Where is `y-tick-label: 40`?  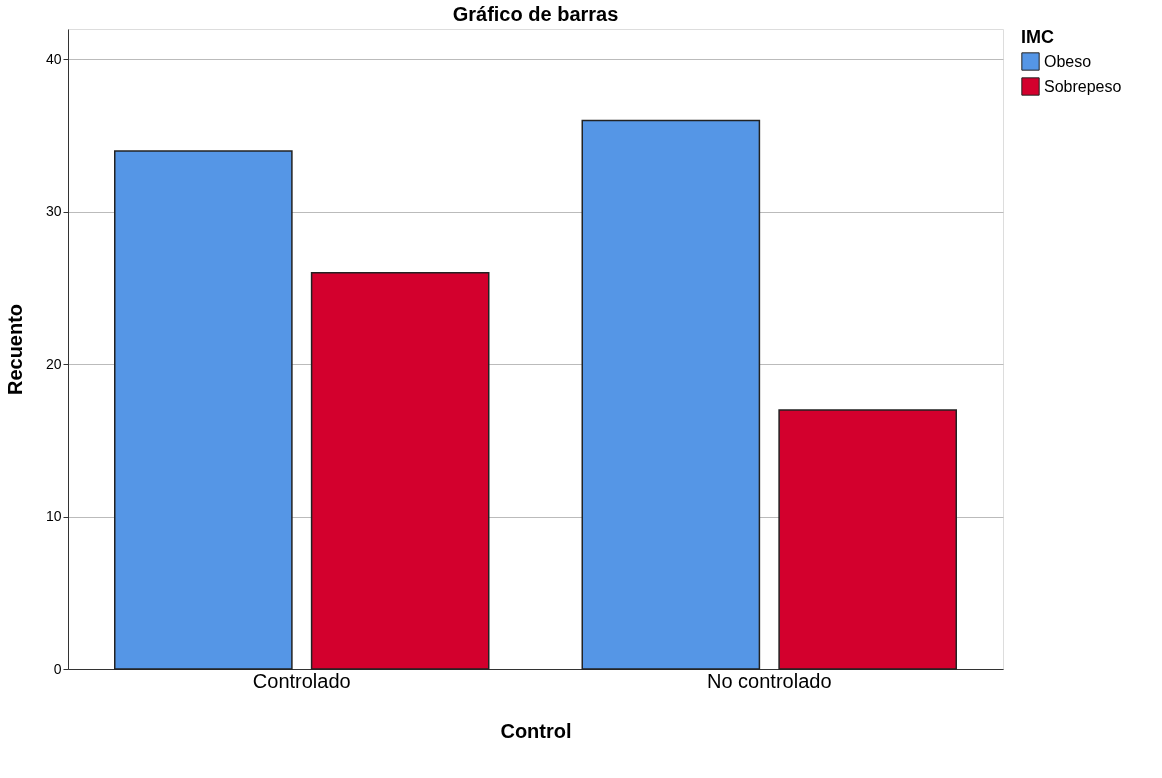
y-tick-label: 40 is located at coordinates (53, 58).